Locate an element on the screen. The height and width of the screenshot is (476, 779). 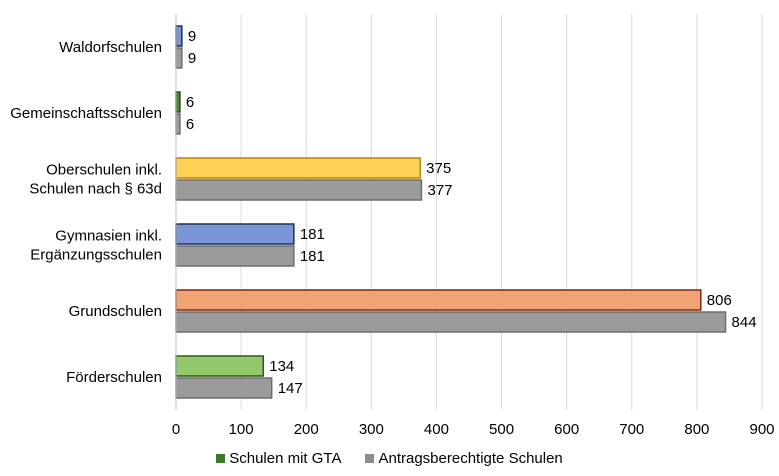
data-label: 377 is located at coordinates (439, 190).